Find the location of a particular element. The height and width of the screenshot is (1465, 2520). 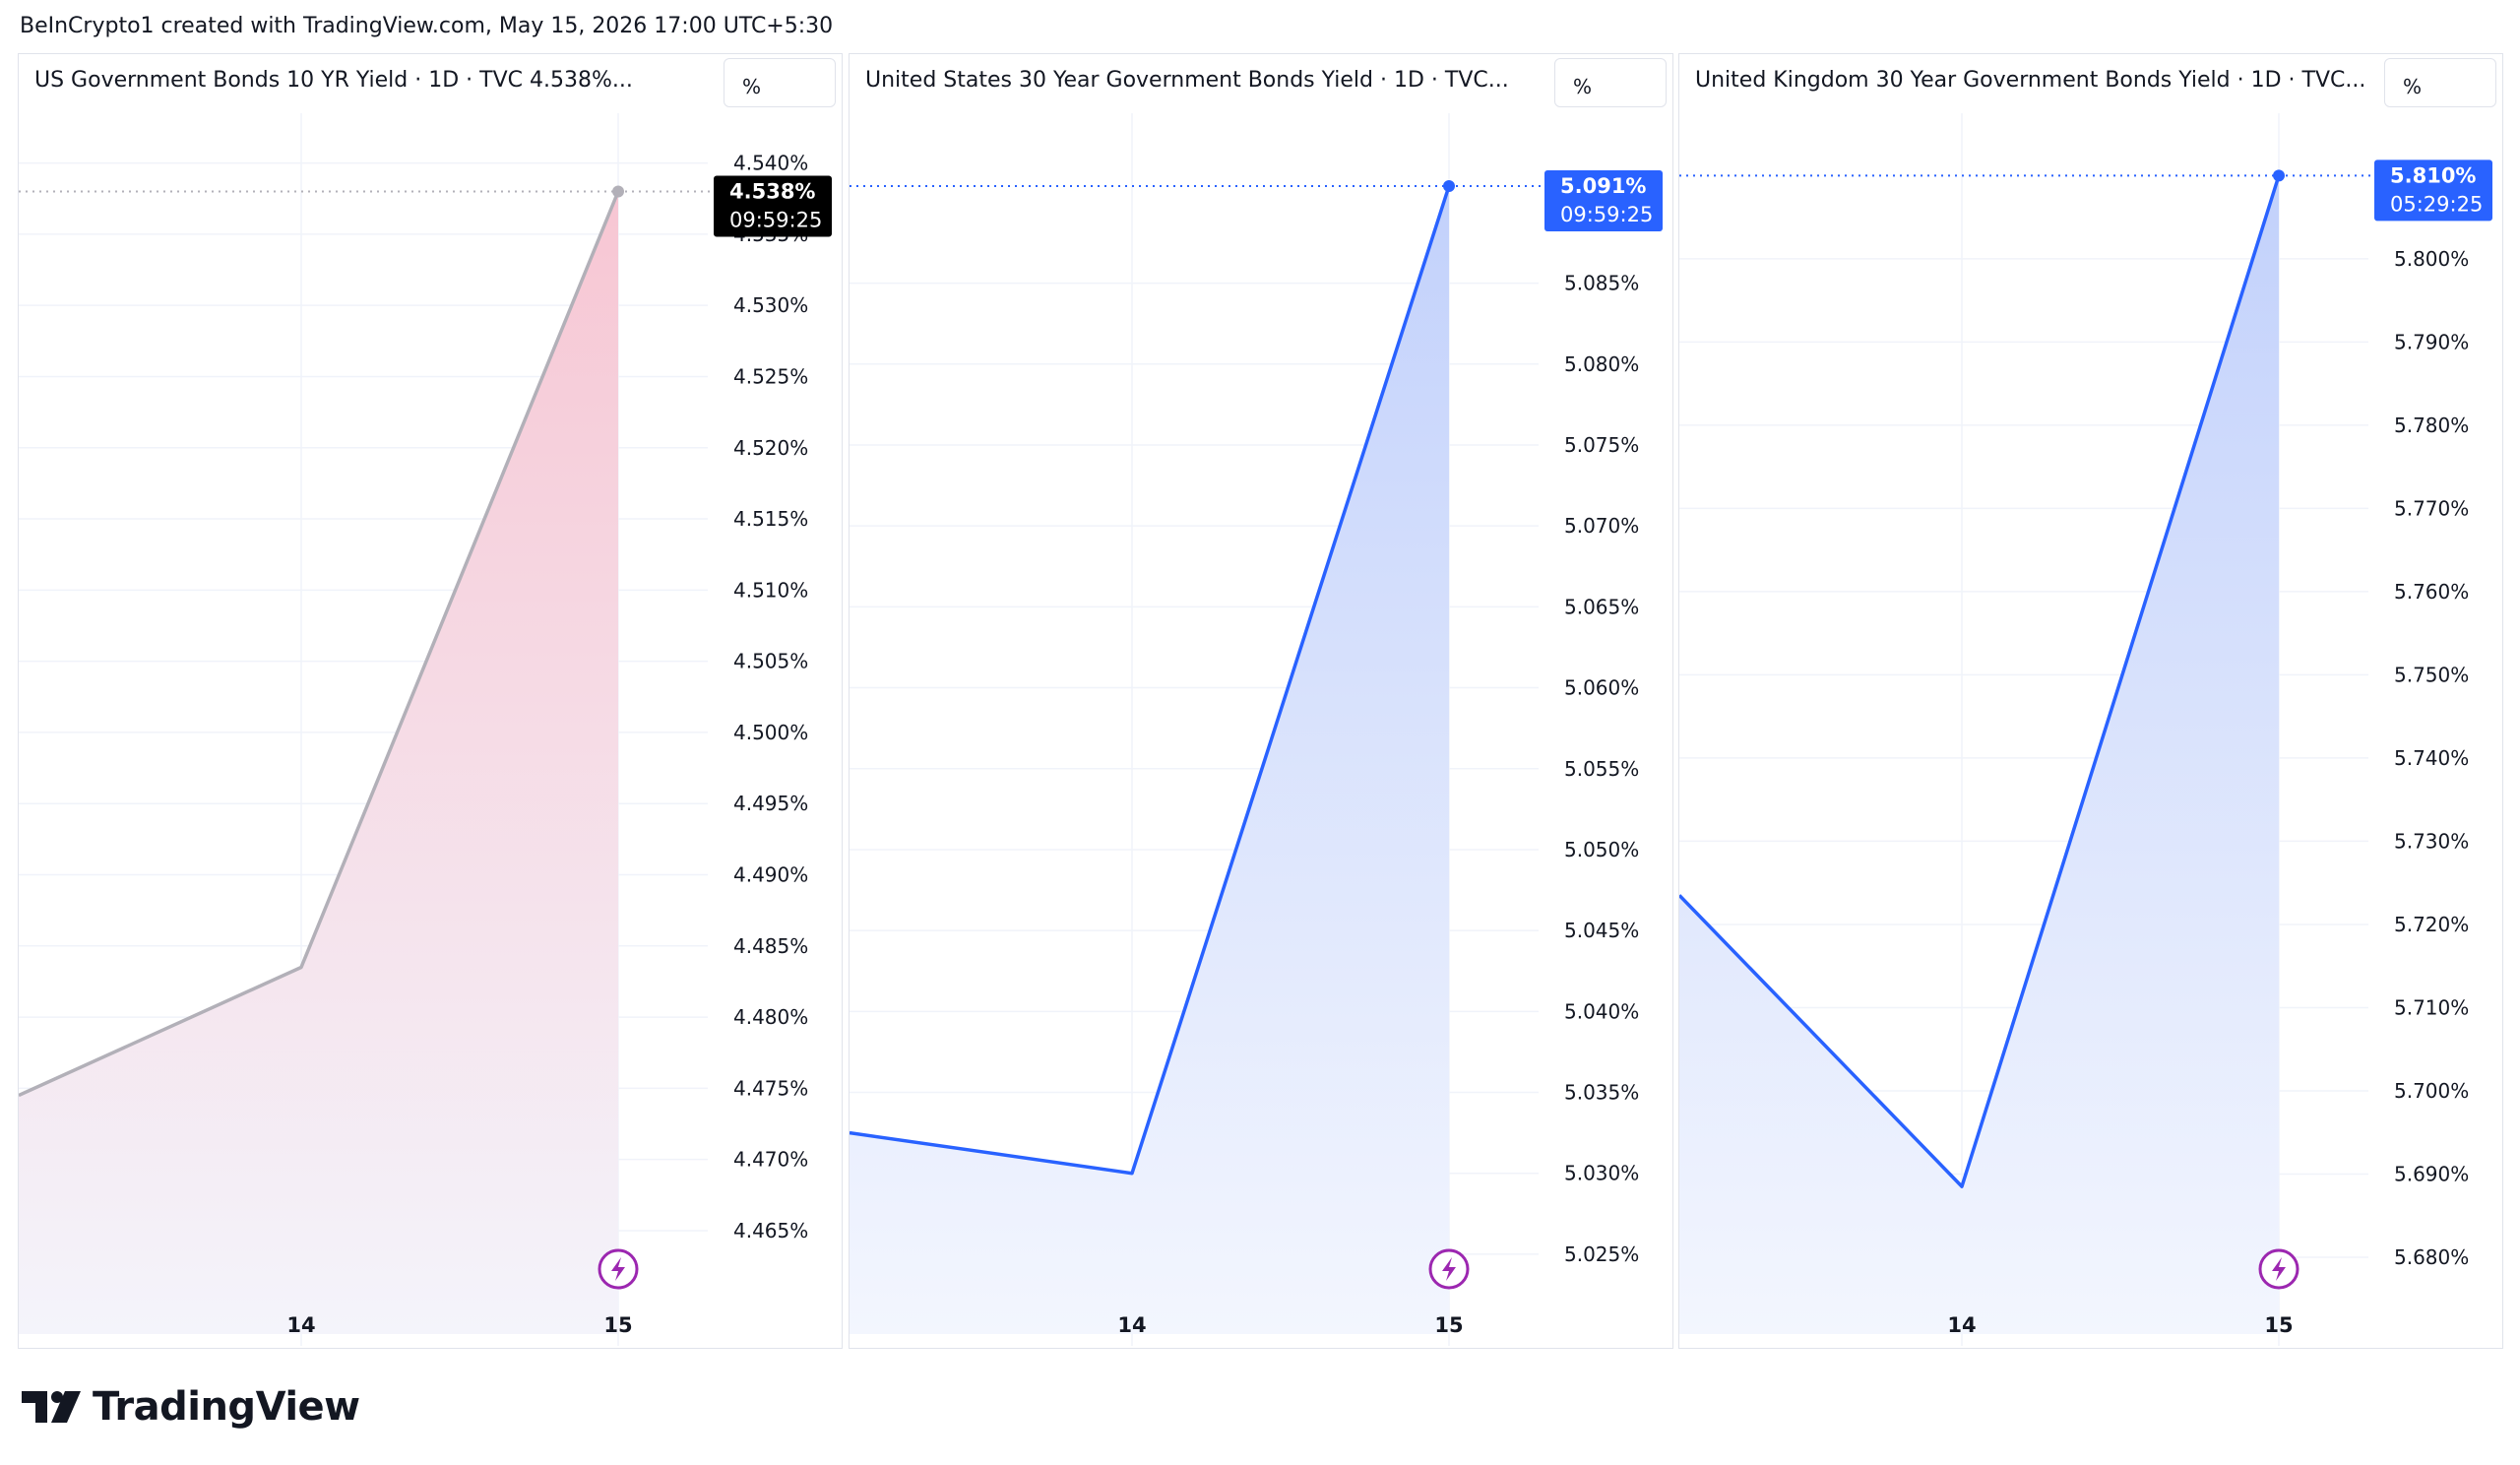

y-axis-tick-label: 5.680% is located at coordinates (2431, 1257).